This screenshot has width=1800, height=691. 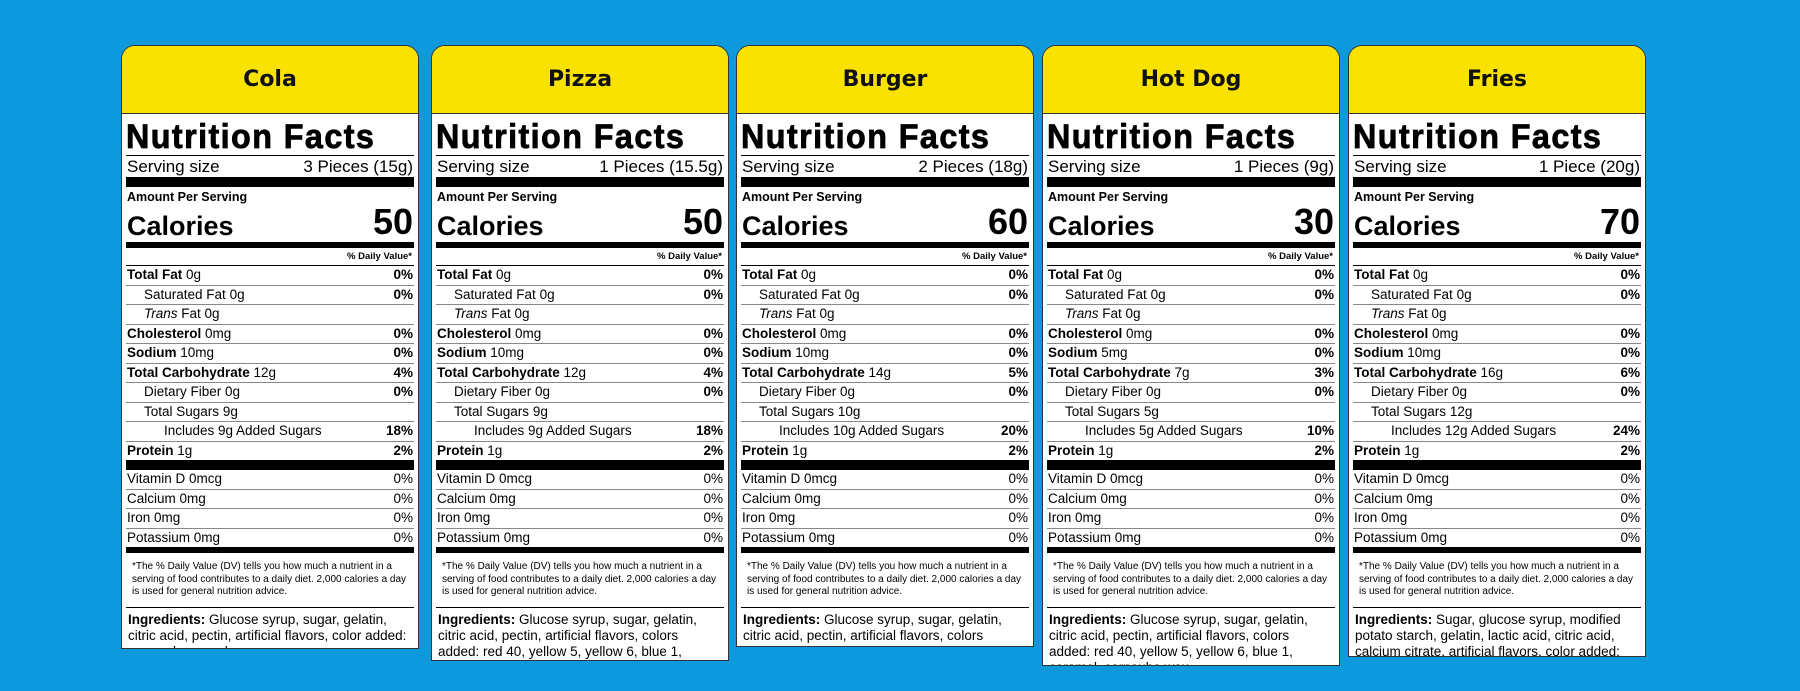 I want to click on serving-size-value: 3 Pieces (15g), so click(x=358, y=166).